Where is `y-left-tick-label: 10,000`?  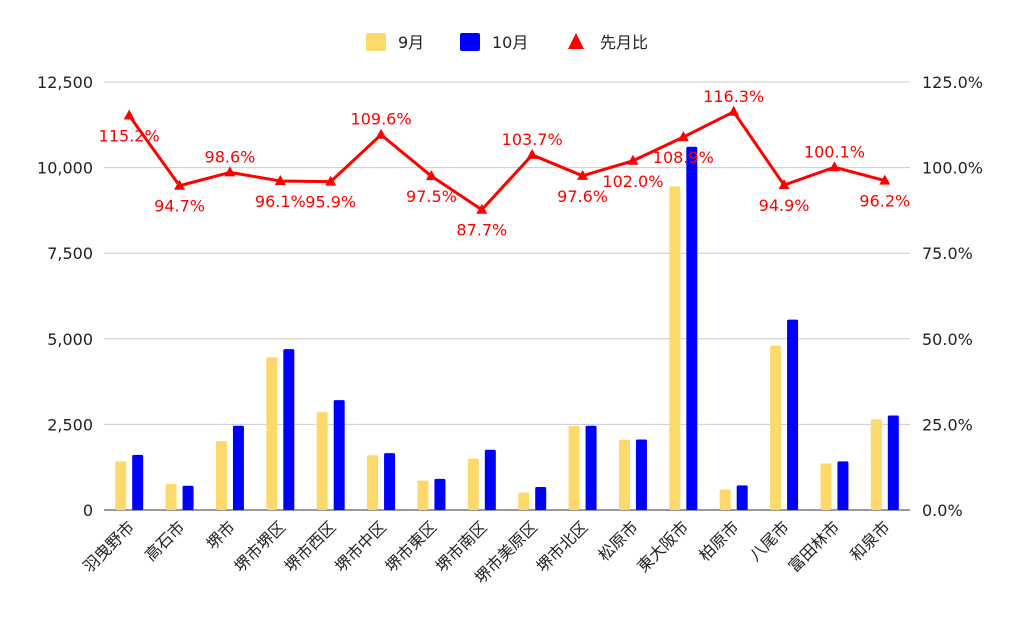 y-left-tick-label: 10,000 is located at coordinates (65, 168).